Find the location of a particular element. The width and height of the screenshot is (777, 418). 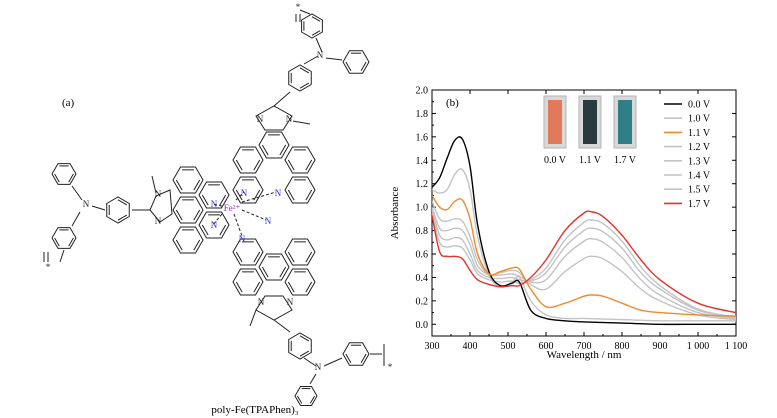

y-tick-label: 1.4 is located at coordinates (422, 161).